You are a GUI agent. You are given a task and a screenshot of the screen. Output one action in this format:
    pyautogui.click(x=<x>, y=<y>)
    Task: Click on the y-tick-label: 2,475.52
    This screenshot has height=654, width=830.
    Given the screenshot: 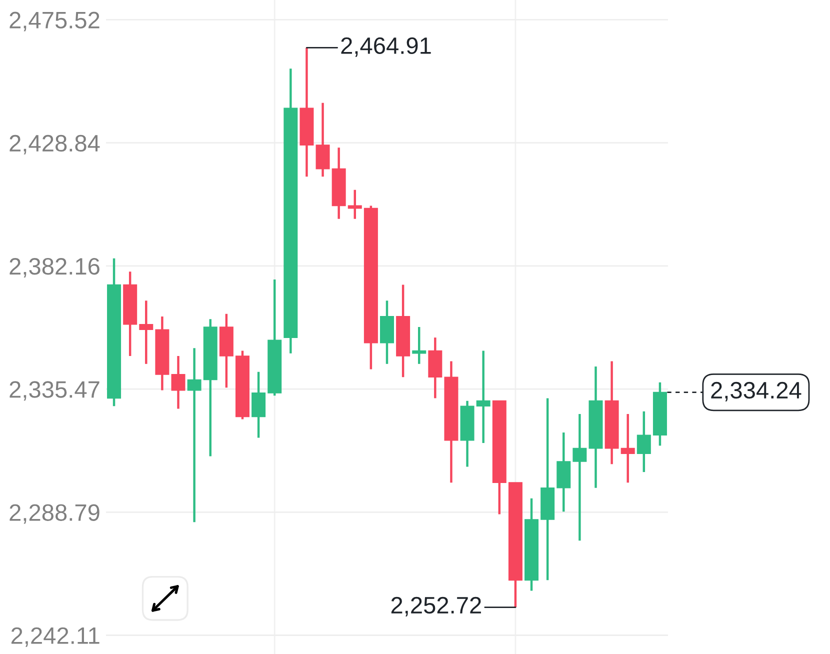 What is the action you would take?
    pyautogui.click(x=55, y=22)
    